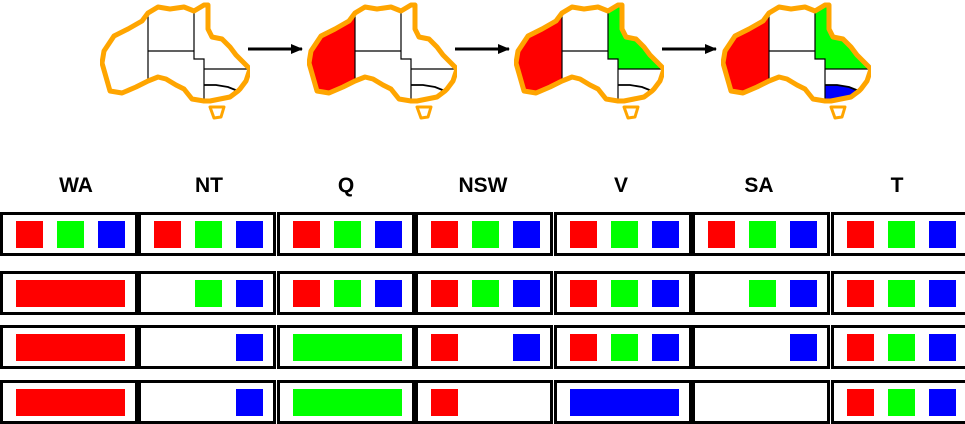 This screenshot has width=965, height=424. Describe the element at coordinates (346, 185) in the screenshot. I see `column-header-q: Q` at that location.